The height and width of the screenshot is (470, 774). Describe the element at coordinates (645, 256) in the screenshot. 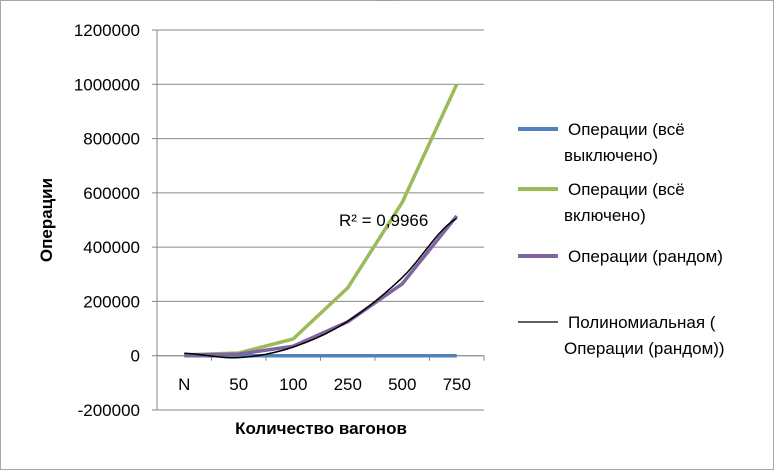

I see `legend-label: Операции (рандом)` at that location.